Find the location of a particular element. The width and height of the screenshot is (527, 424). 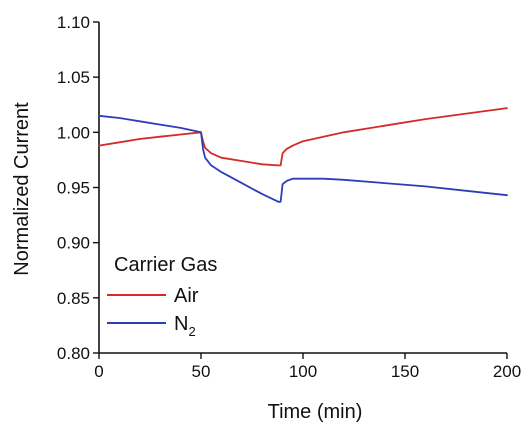

y-tick-label: 0.95 is located at coordinates (73, 188).